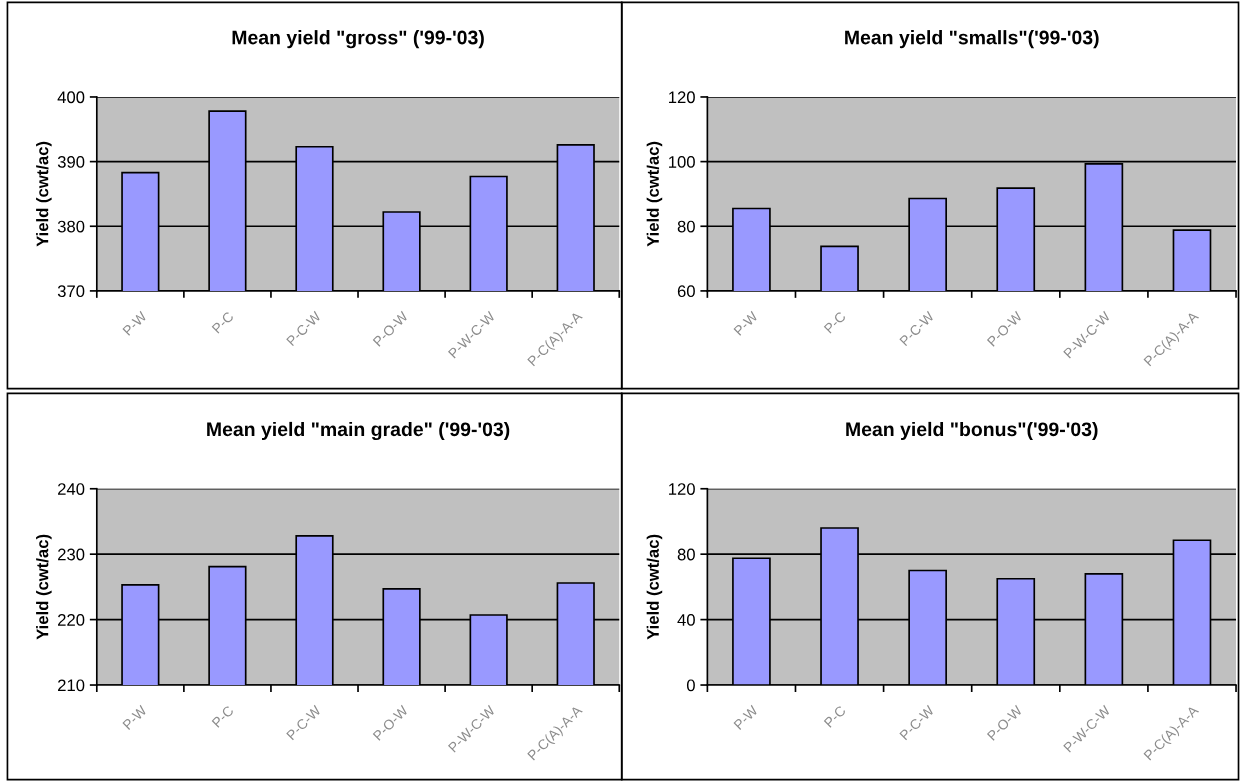 The image size is (1241, 782). Describe the element at coordinates (972, 39) in the screenshot. I see `chart-title: Mean yield "smalls"('99-'03)` at that location.